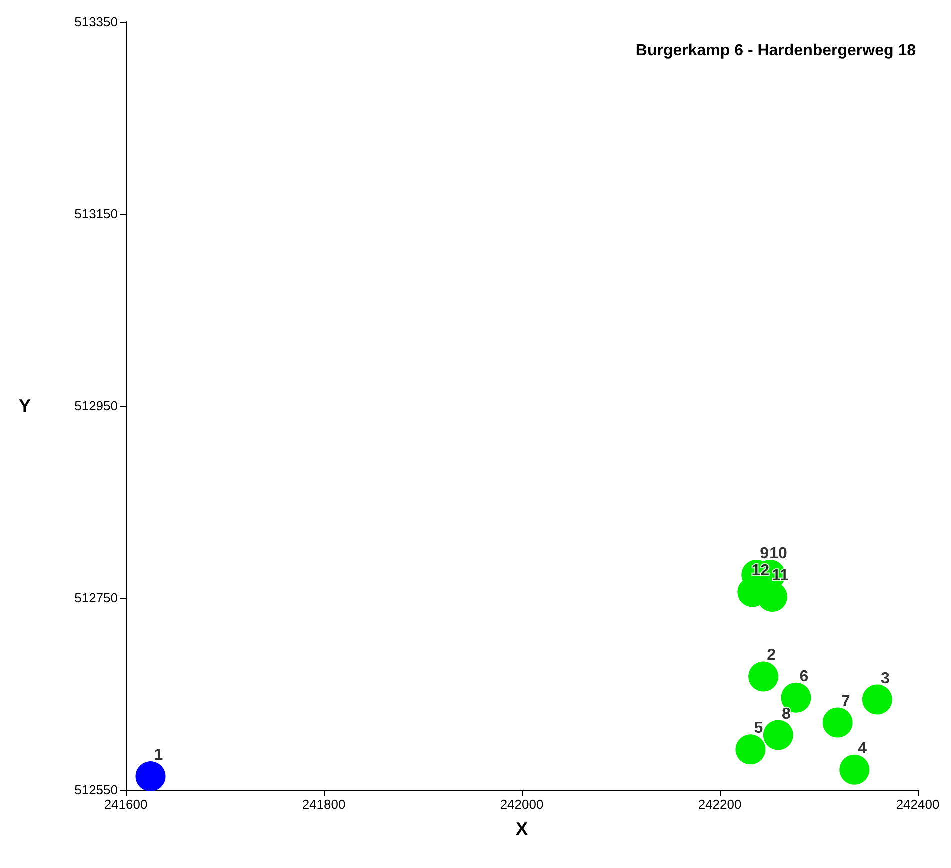 This screenshot has height=868, width=951. Describe the element at coordinates (96, 790) in the screenshot. I see `y-tick-label: 512550` at that location.